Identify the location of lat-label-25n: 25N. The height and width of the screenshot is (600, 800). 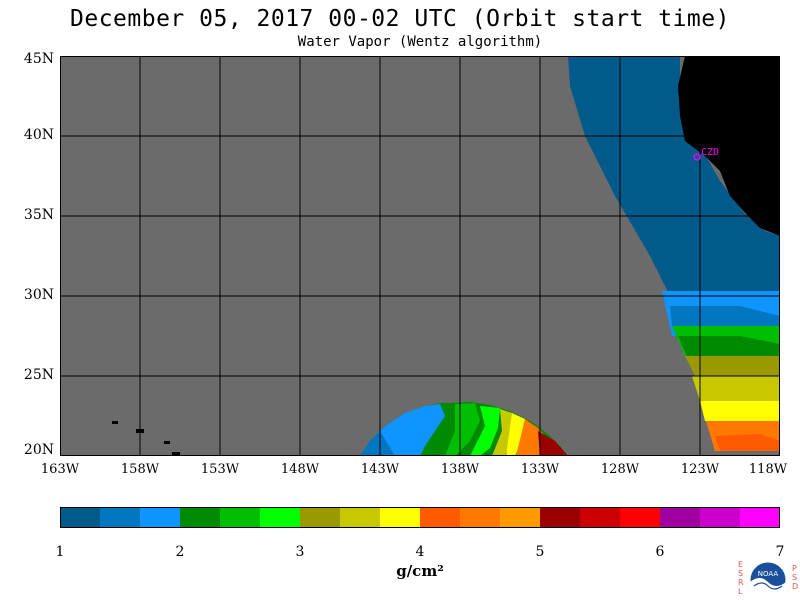
(38, 375).